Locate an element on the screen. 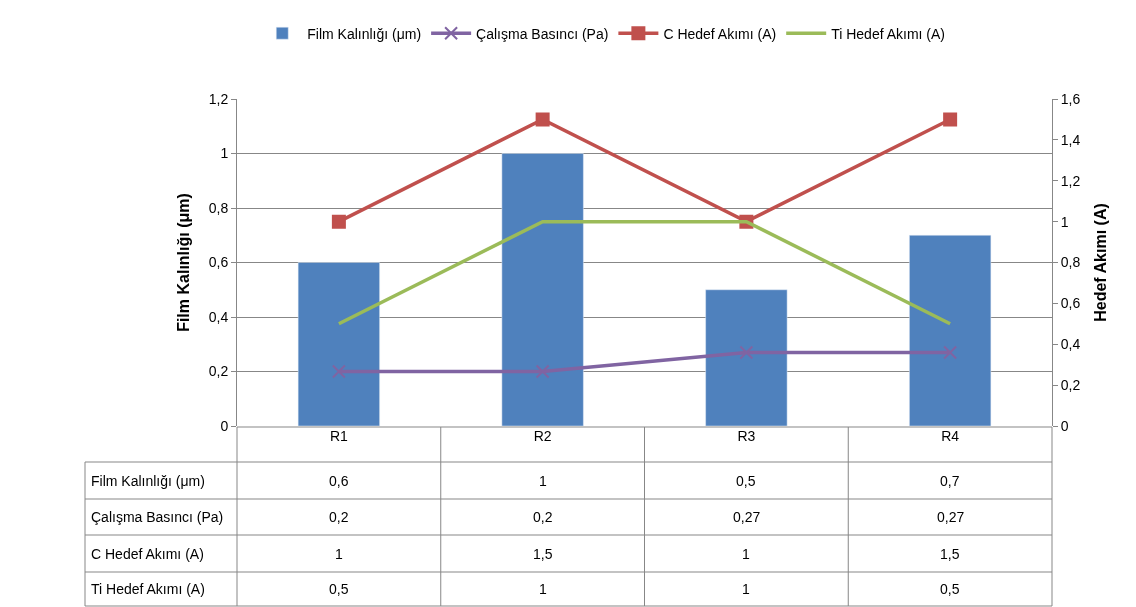 This screenshot has height=607, width=1136. y2-tick-label: 0,4 is located at coordinates (1070, 344).